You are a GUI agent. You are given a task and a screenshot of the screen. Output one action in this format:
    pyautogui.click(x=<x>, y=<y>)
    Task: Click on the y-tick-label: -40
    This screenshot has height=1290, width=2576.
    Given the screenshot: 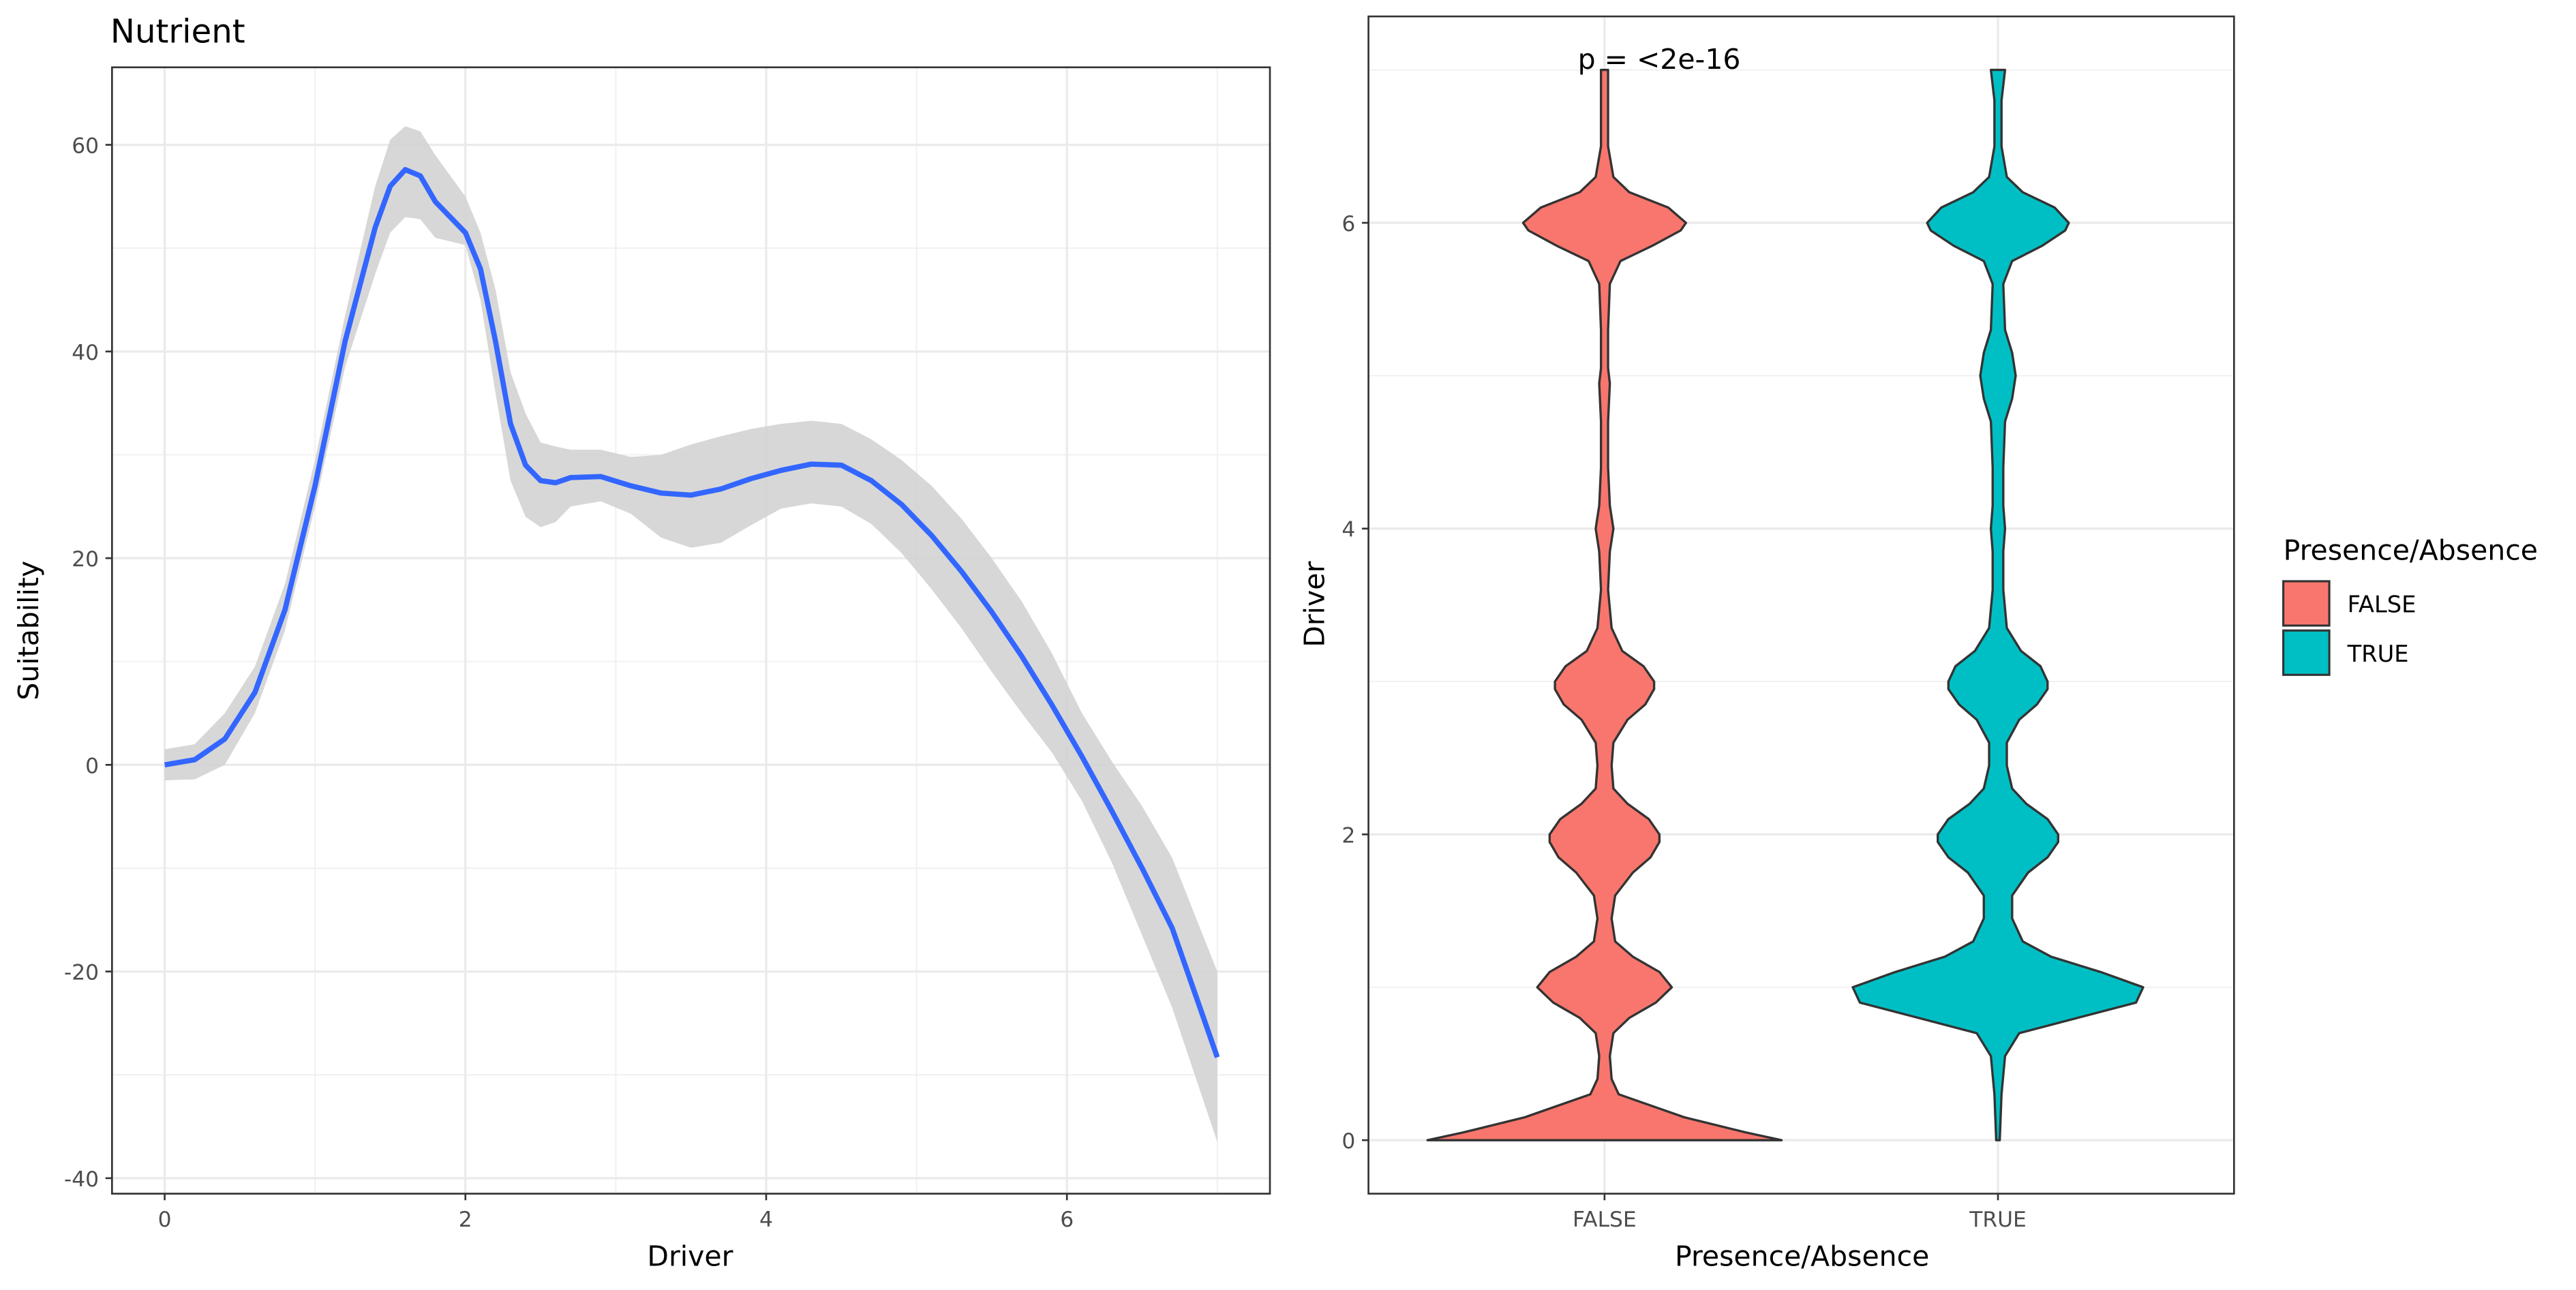 What is the action you would take?
    pyautogui.click(x=82, y=1179)
    